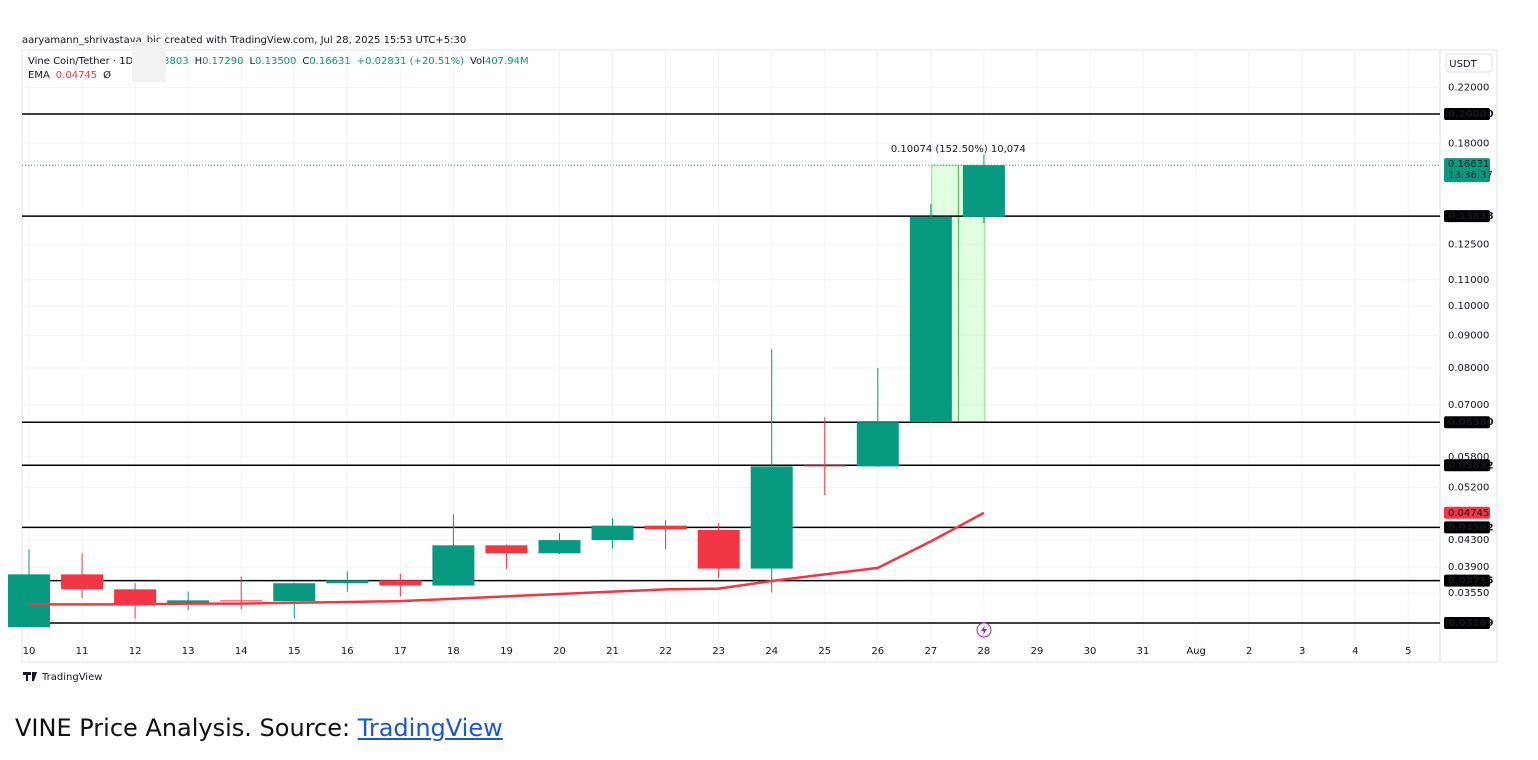  Describe the element at coordinates (984, 651) in the screenshot. I see `x-tick-label: 28` at that location.